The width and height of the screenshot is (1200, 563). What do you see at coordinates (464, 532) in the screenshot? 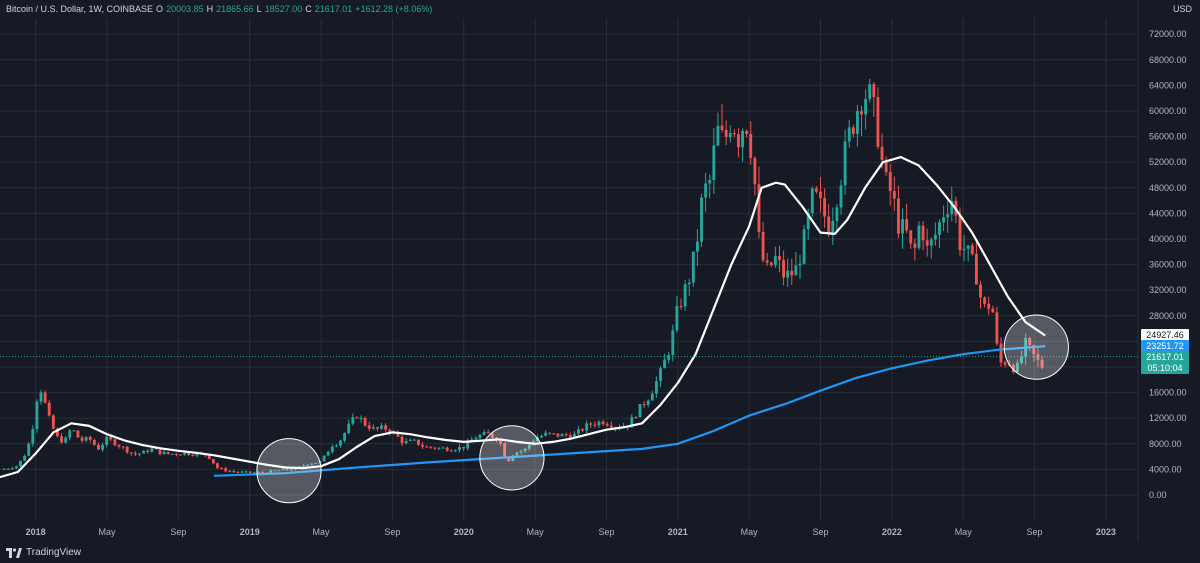
I see `x-tick-label: 2020` at bounding box center [464, 532].